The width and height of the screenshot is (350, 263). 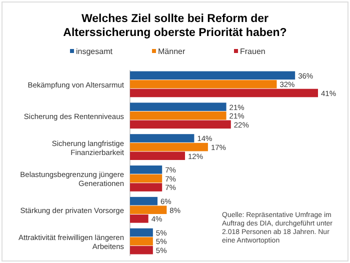 What do you see at coordinates (95, 51) in the screenshot?
I see `legend-label: insgesamt` at bounding box center [95, 51].